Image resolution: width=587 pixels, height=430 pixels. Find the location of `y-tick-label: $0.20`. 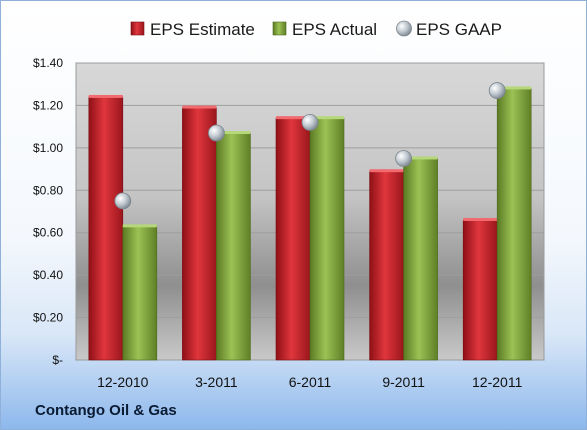

y-tick-label: $0.20 is located at coordinates (48, 318).